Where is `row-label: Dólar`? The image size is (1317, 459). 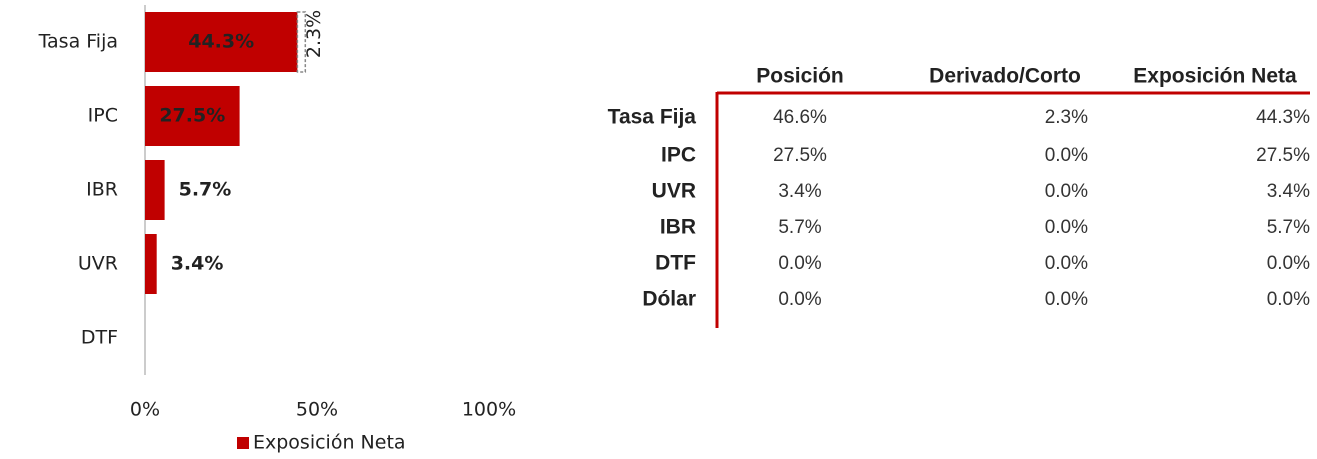 row-label: Dólar is located at coordinates (669, 299).